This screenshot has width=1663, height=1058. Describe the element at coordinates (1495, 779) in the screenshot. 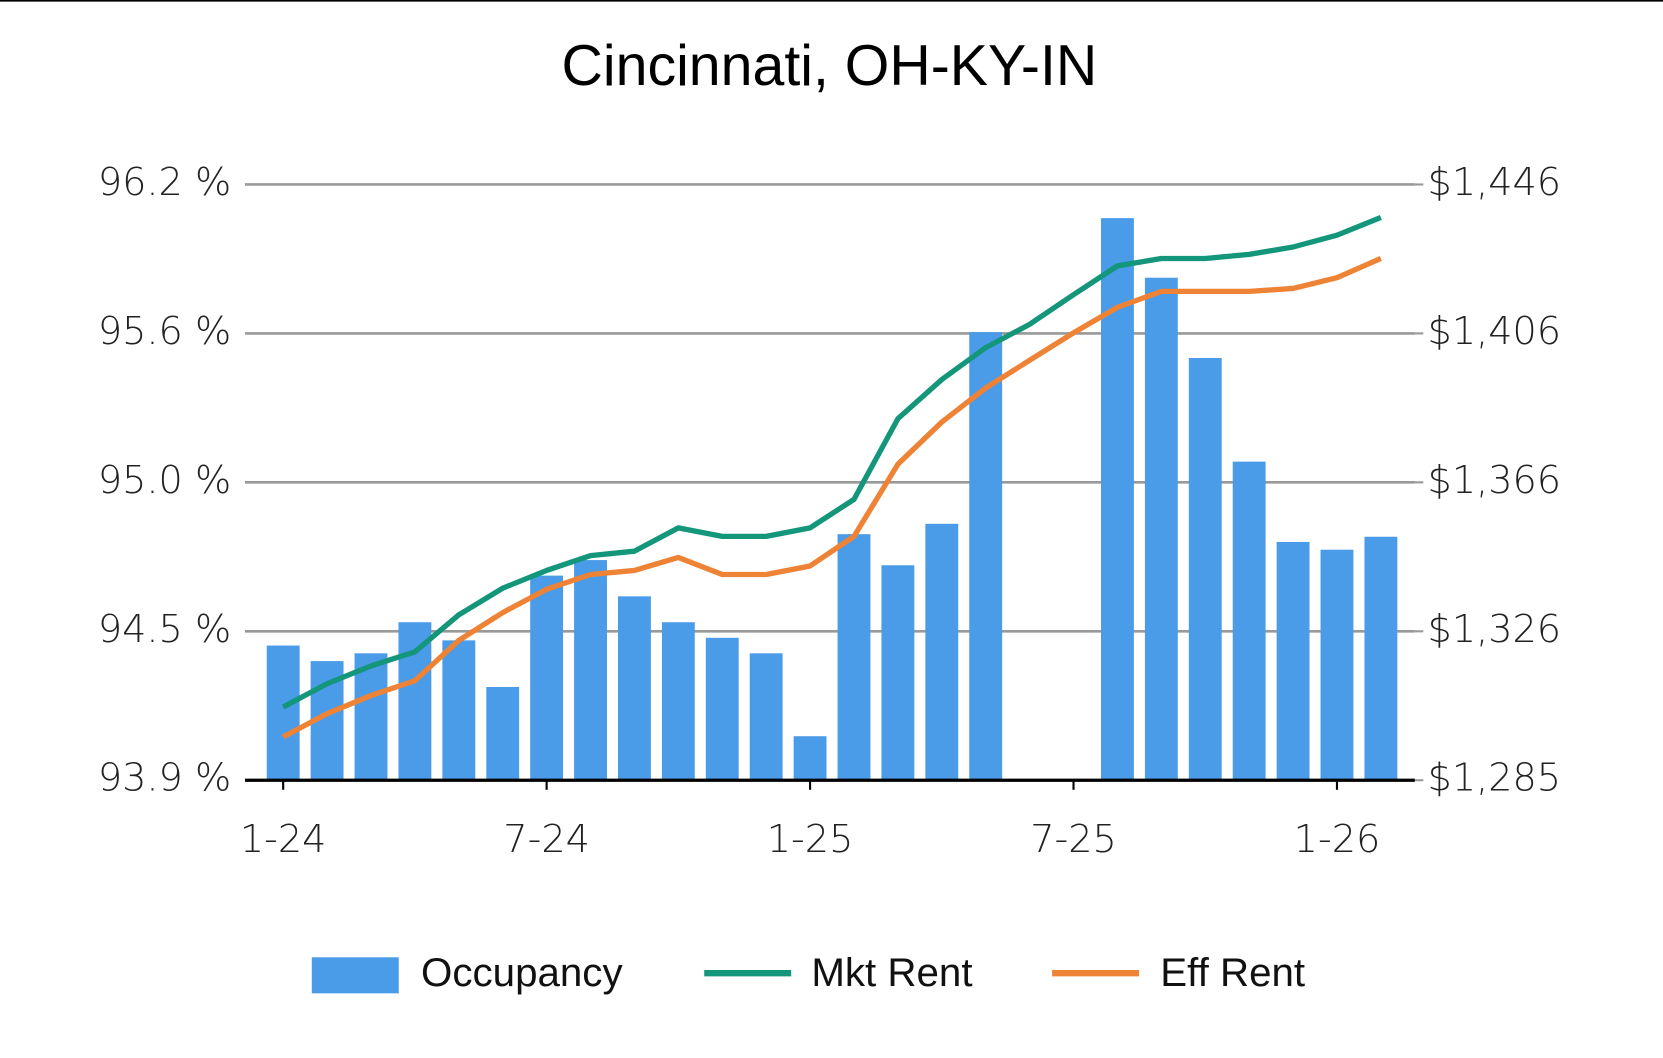

I see `y2-tick-label: $1,285` at that location.